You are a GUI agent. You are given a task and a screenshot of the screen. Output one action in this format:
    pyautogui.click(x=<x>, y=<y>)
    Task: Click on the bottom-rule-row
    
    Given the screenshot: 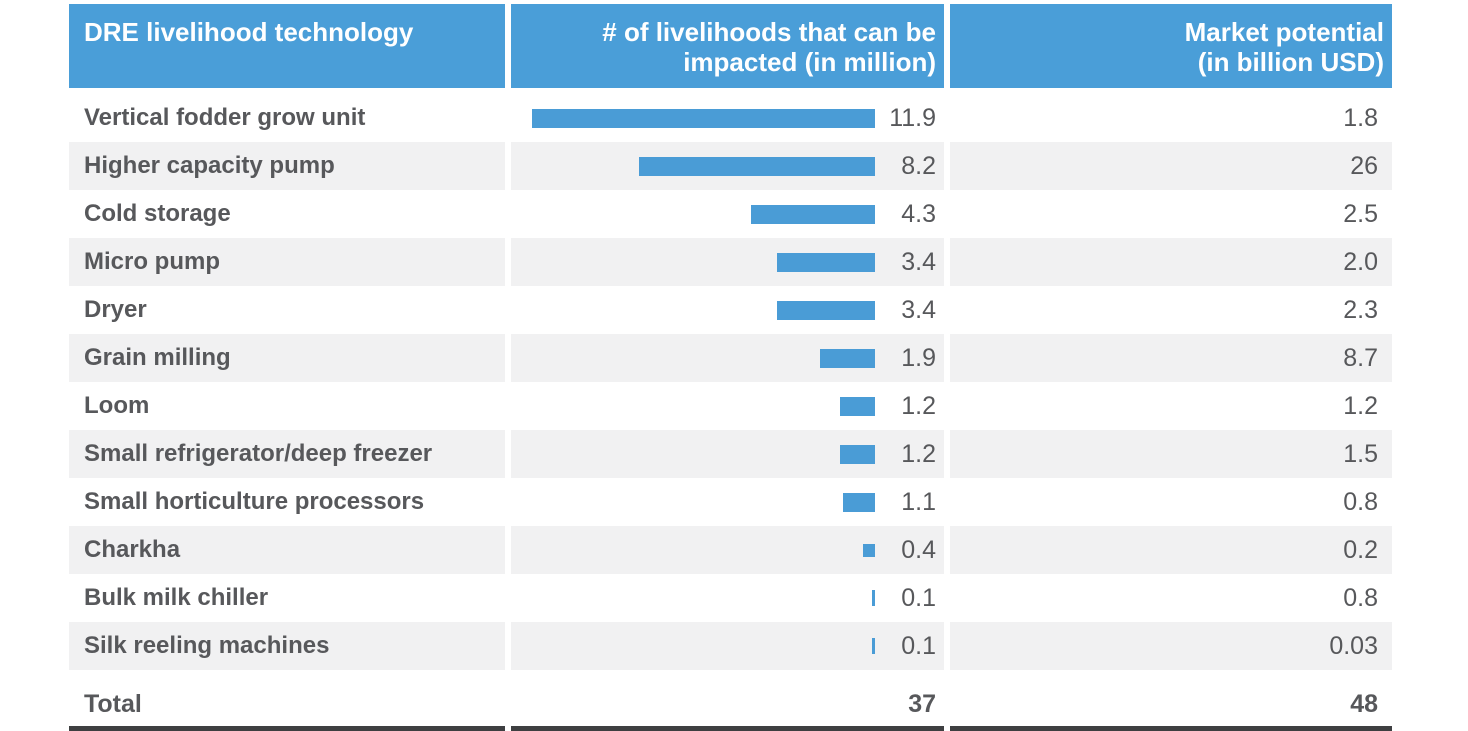 What is the action you would take?
    pyautogui.click(x=730, y=728)
    